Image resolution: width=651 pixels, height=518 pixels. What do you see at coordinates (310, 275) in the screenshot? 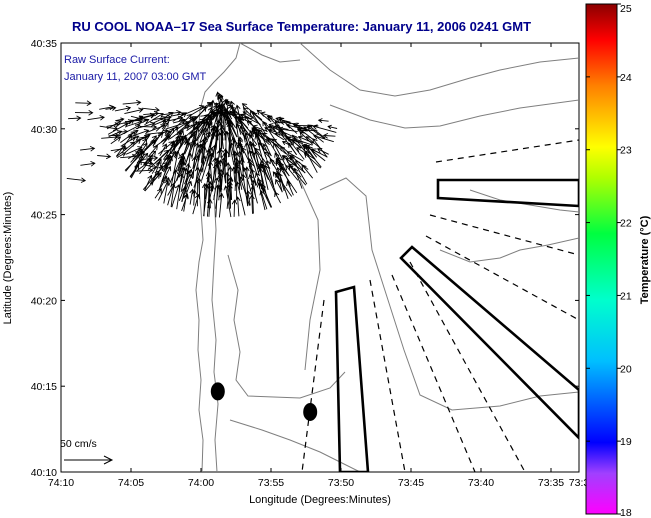
I see `contour-ridge` at bounding box center [310, 275].